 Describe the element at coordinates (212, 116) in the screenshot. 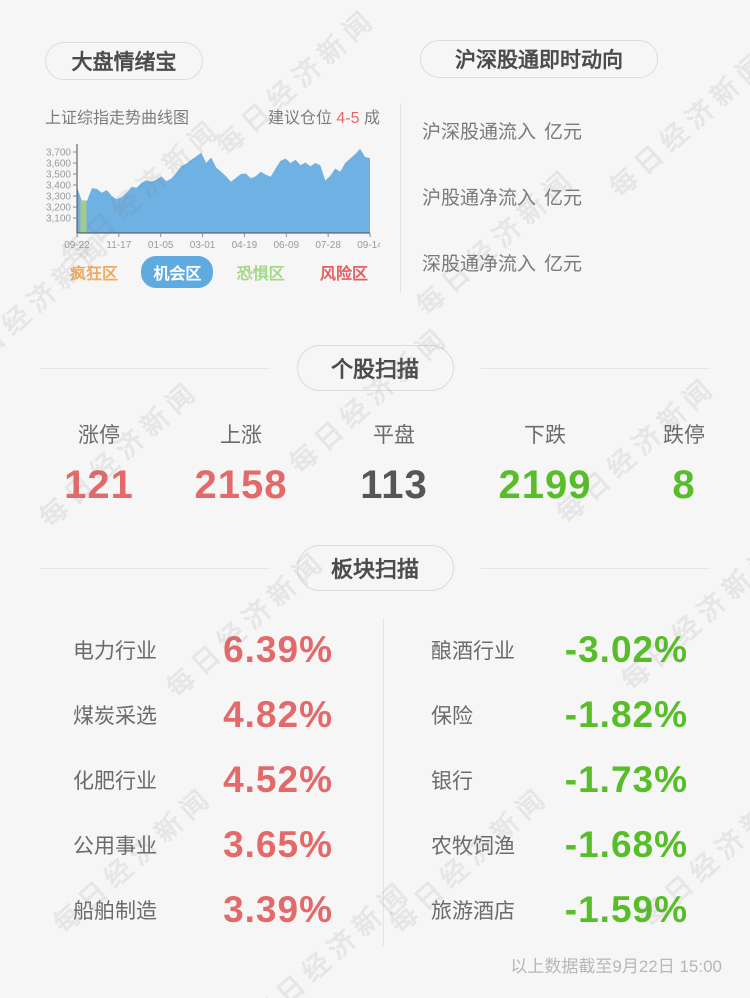

I see `chart-caption-row: 上证综指走势曲线图 建议仓位 4-5 成` at that location.